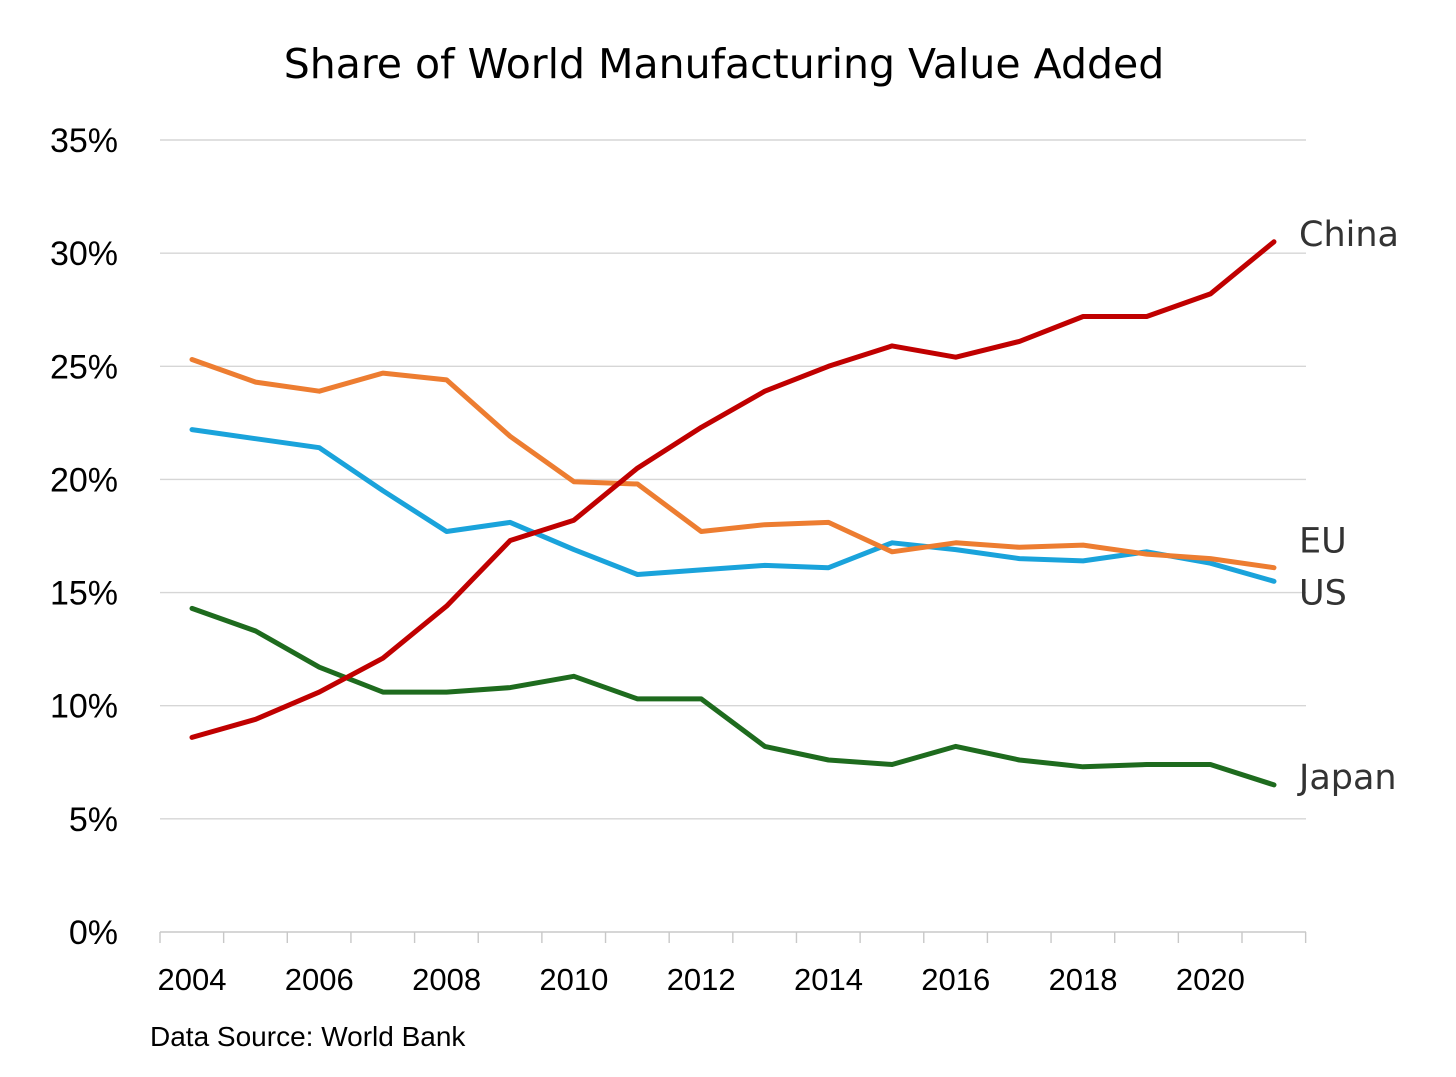 This screenshot has width=1456, height=1077. Describe the element at coordinates (84, 254) in the screenshot. I see `y-tick-label: 30%` at that location.